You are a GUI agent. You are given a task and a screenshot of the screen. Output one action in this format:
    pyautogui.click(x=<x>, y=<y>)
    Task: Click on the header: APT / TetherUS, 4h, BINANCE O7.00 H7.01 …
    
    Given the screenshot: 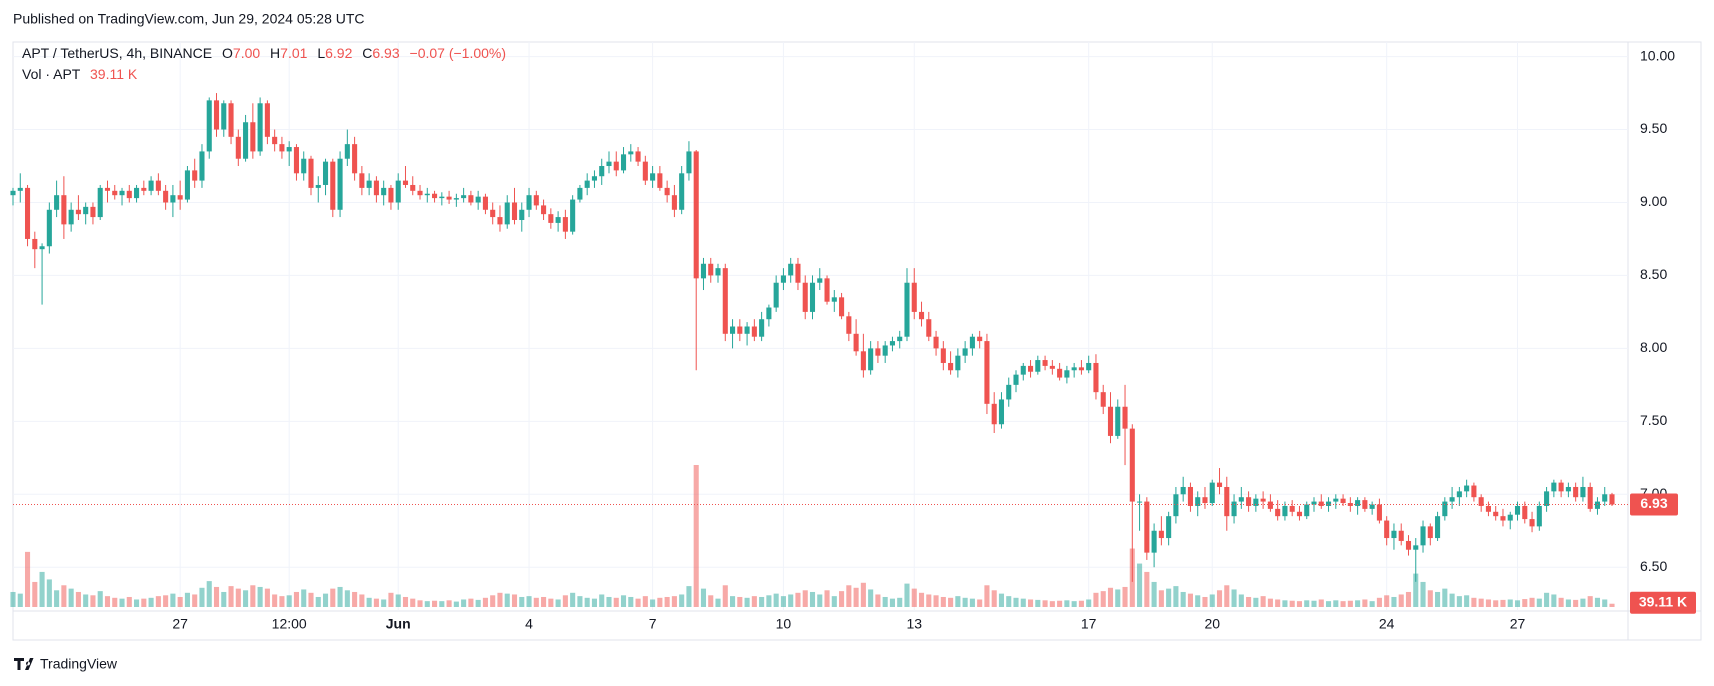 What is the action you would take?
    pyautogui.click(x=264, y=63)
    